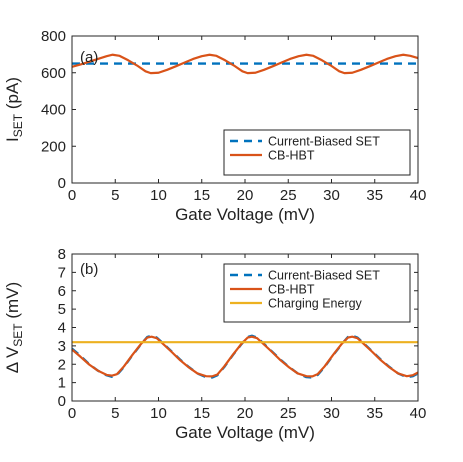 This screenshot has width=463, height=462. Describe the element at coordinates (89, 269) in the screenshot. I see `panel-label: (b)` at that location.